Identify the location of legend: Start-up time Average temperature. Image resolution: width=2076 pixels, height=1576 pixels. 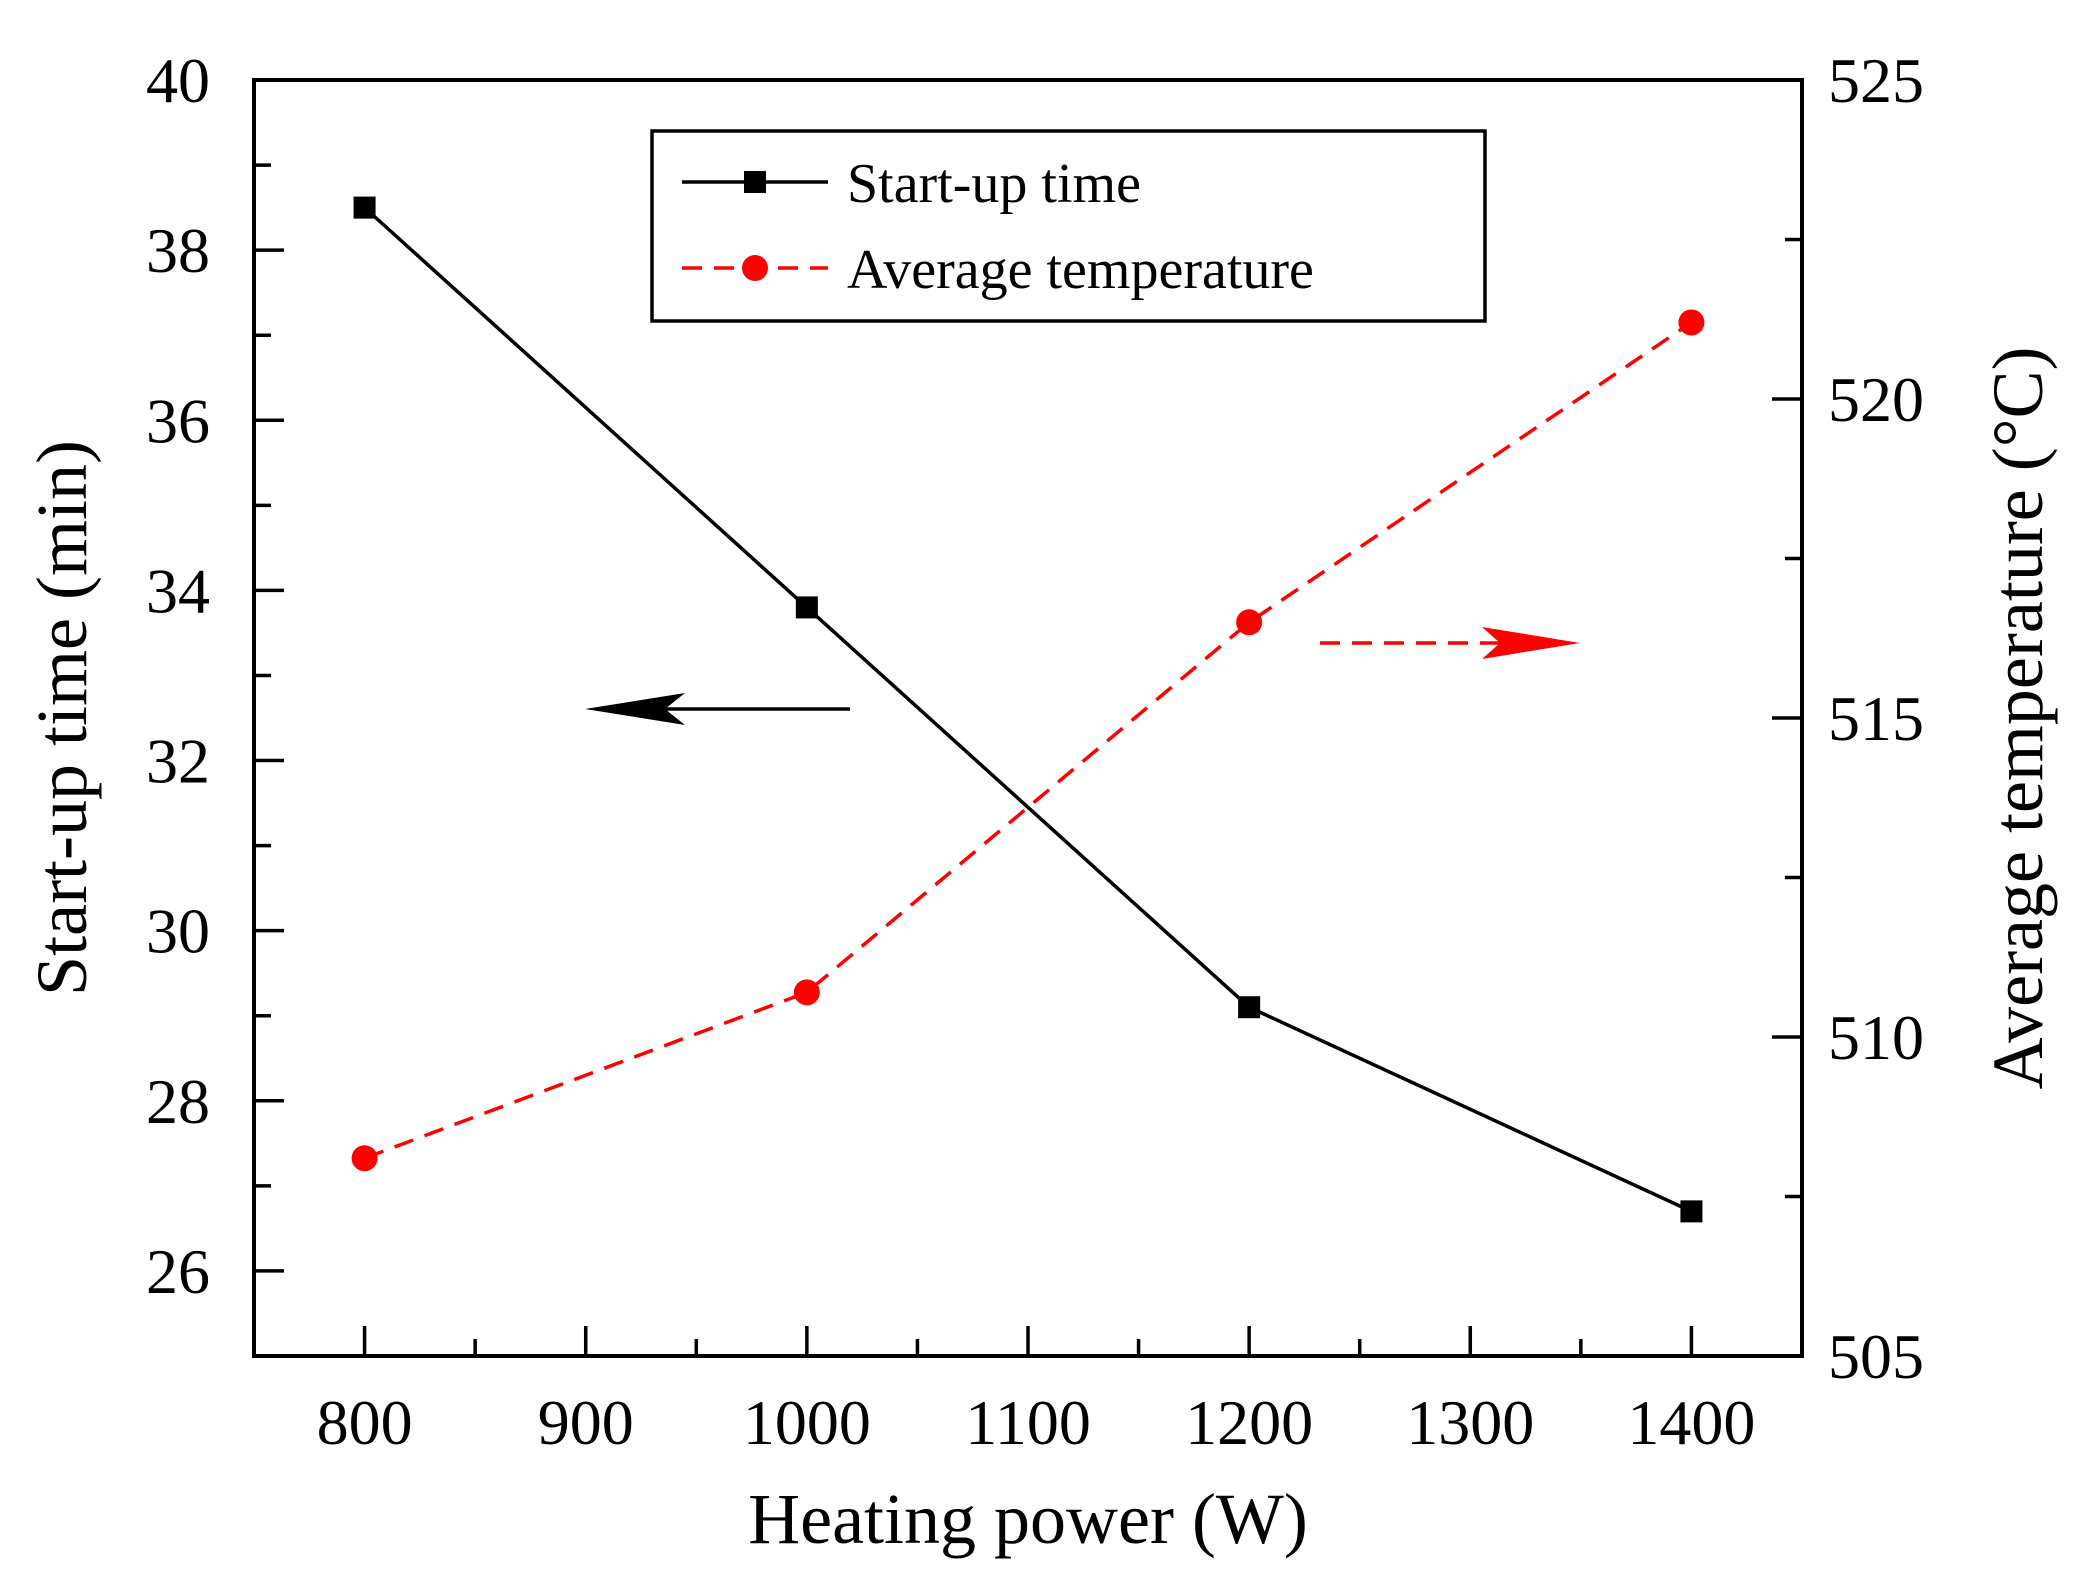
(1068, 226).